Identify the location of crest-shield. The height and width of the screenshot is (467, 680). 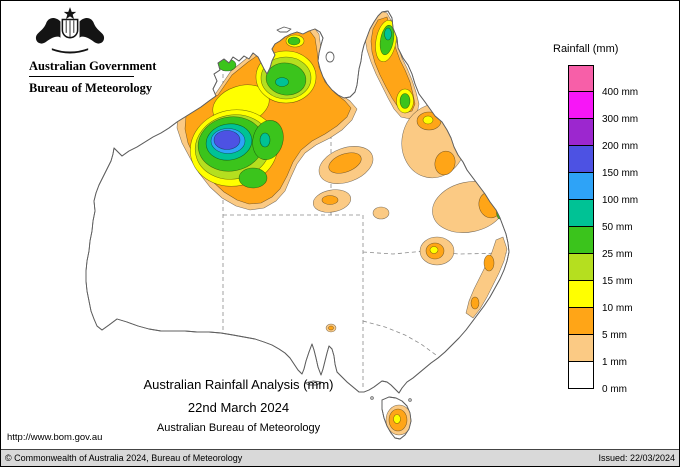
(70, 28).